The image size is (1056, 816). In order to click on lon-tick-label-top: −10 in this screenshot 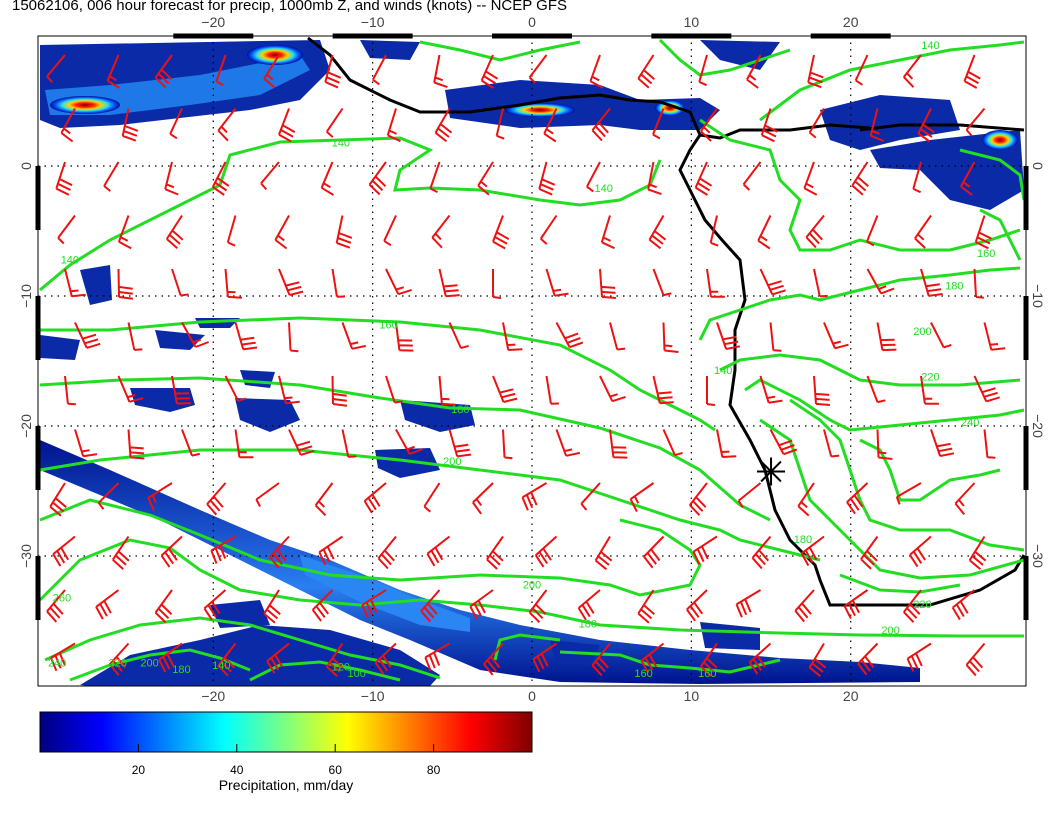, I will do `click(373, 22)`.